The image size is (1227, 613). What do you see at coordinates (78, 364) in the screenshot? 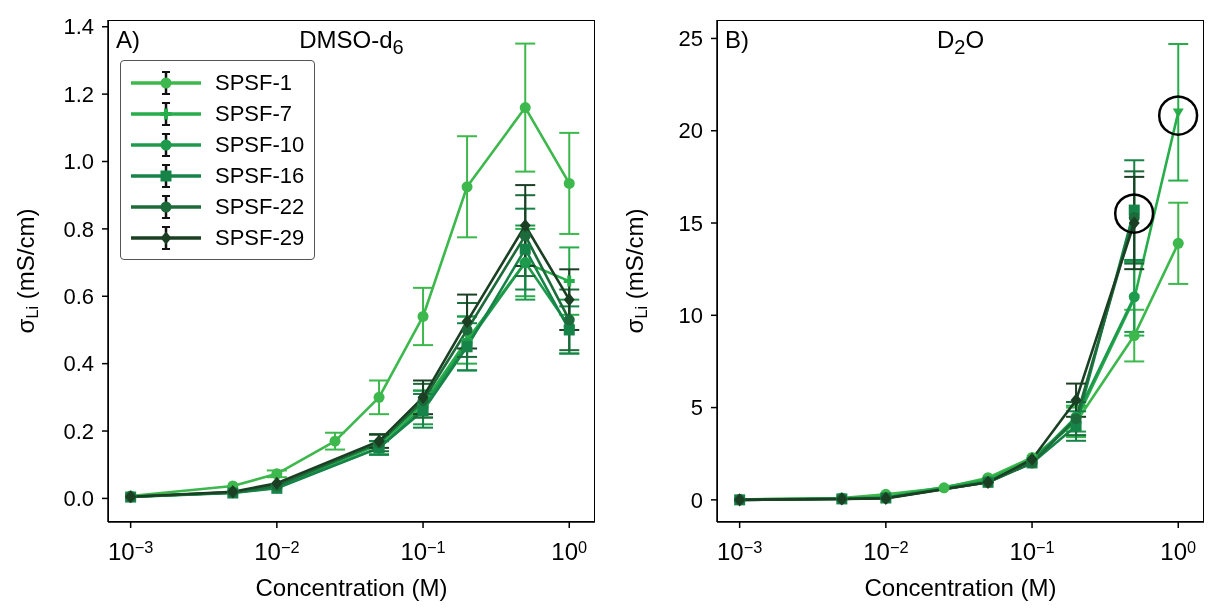
I see `y-tick-label: 0.4` at bounding box center [78, 364].